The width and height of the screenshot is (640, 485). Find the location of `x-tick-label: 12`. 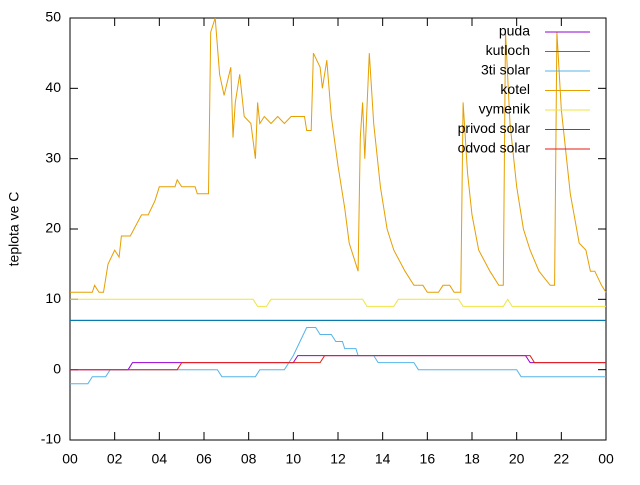

x-tick-label: 12 is located at coordinates (338, 459).